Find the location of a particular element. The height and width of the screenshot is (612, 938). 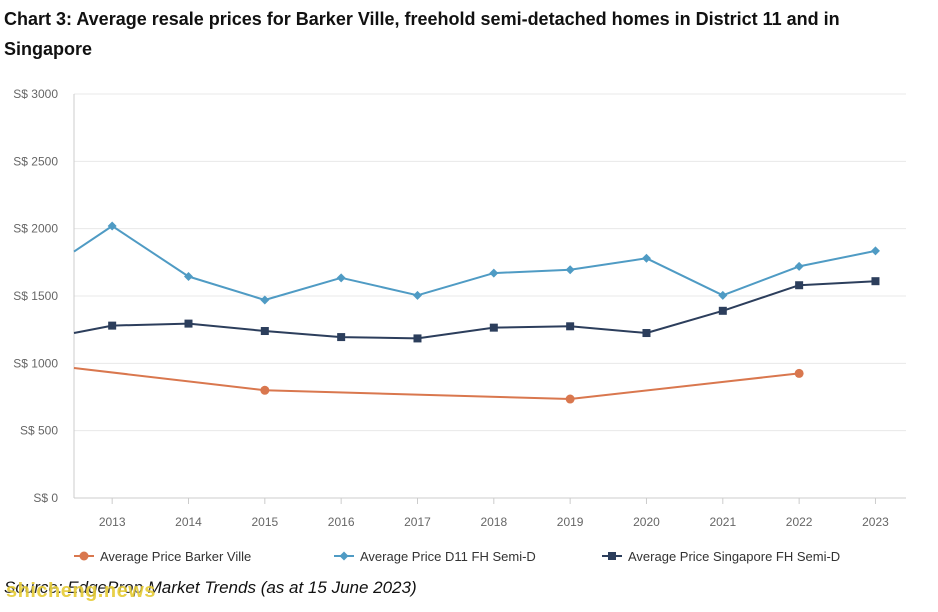

legend-item-barker-ville: Average Price Barker Ville is located at coordinates (162, 556).